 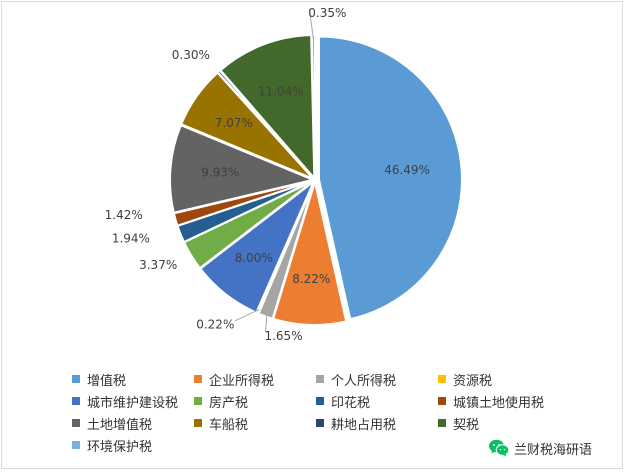 I want to click on legend-label: 个人所得税, so click(x=364, y=381).